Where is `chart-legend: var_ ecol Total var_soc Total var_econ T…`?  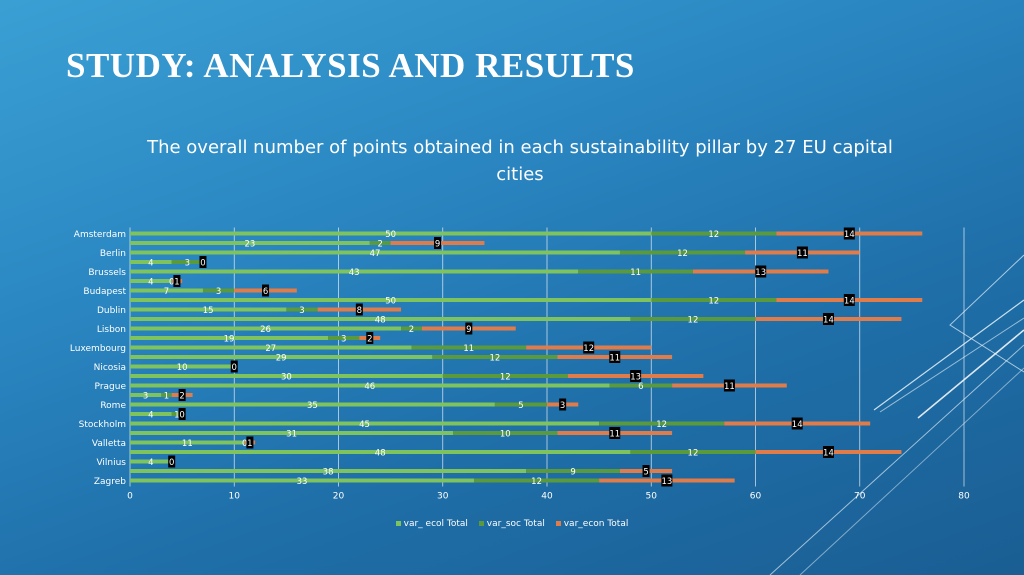 chart-legend: var_ ecol Total var_soc Total var_econ T… is located at coordinates (512, 524).